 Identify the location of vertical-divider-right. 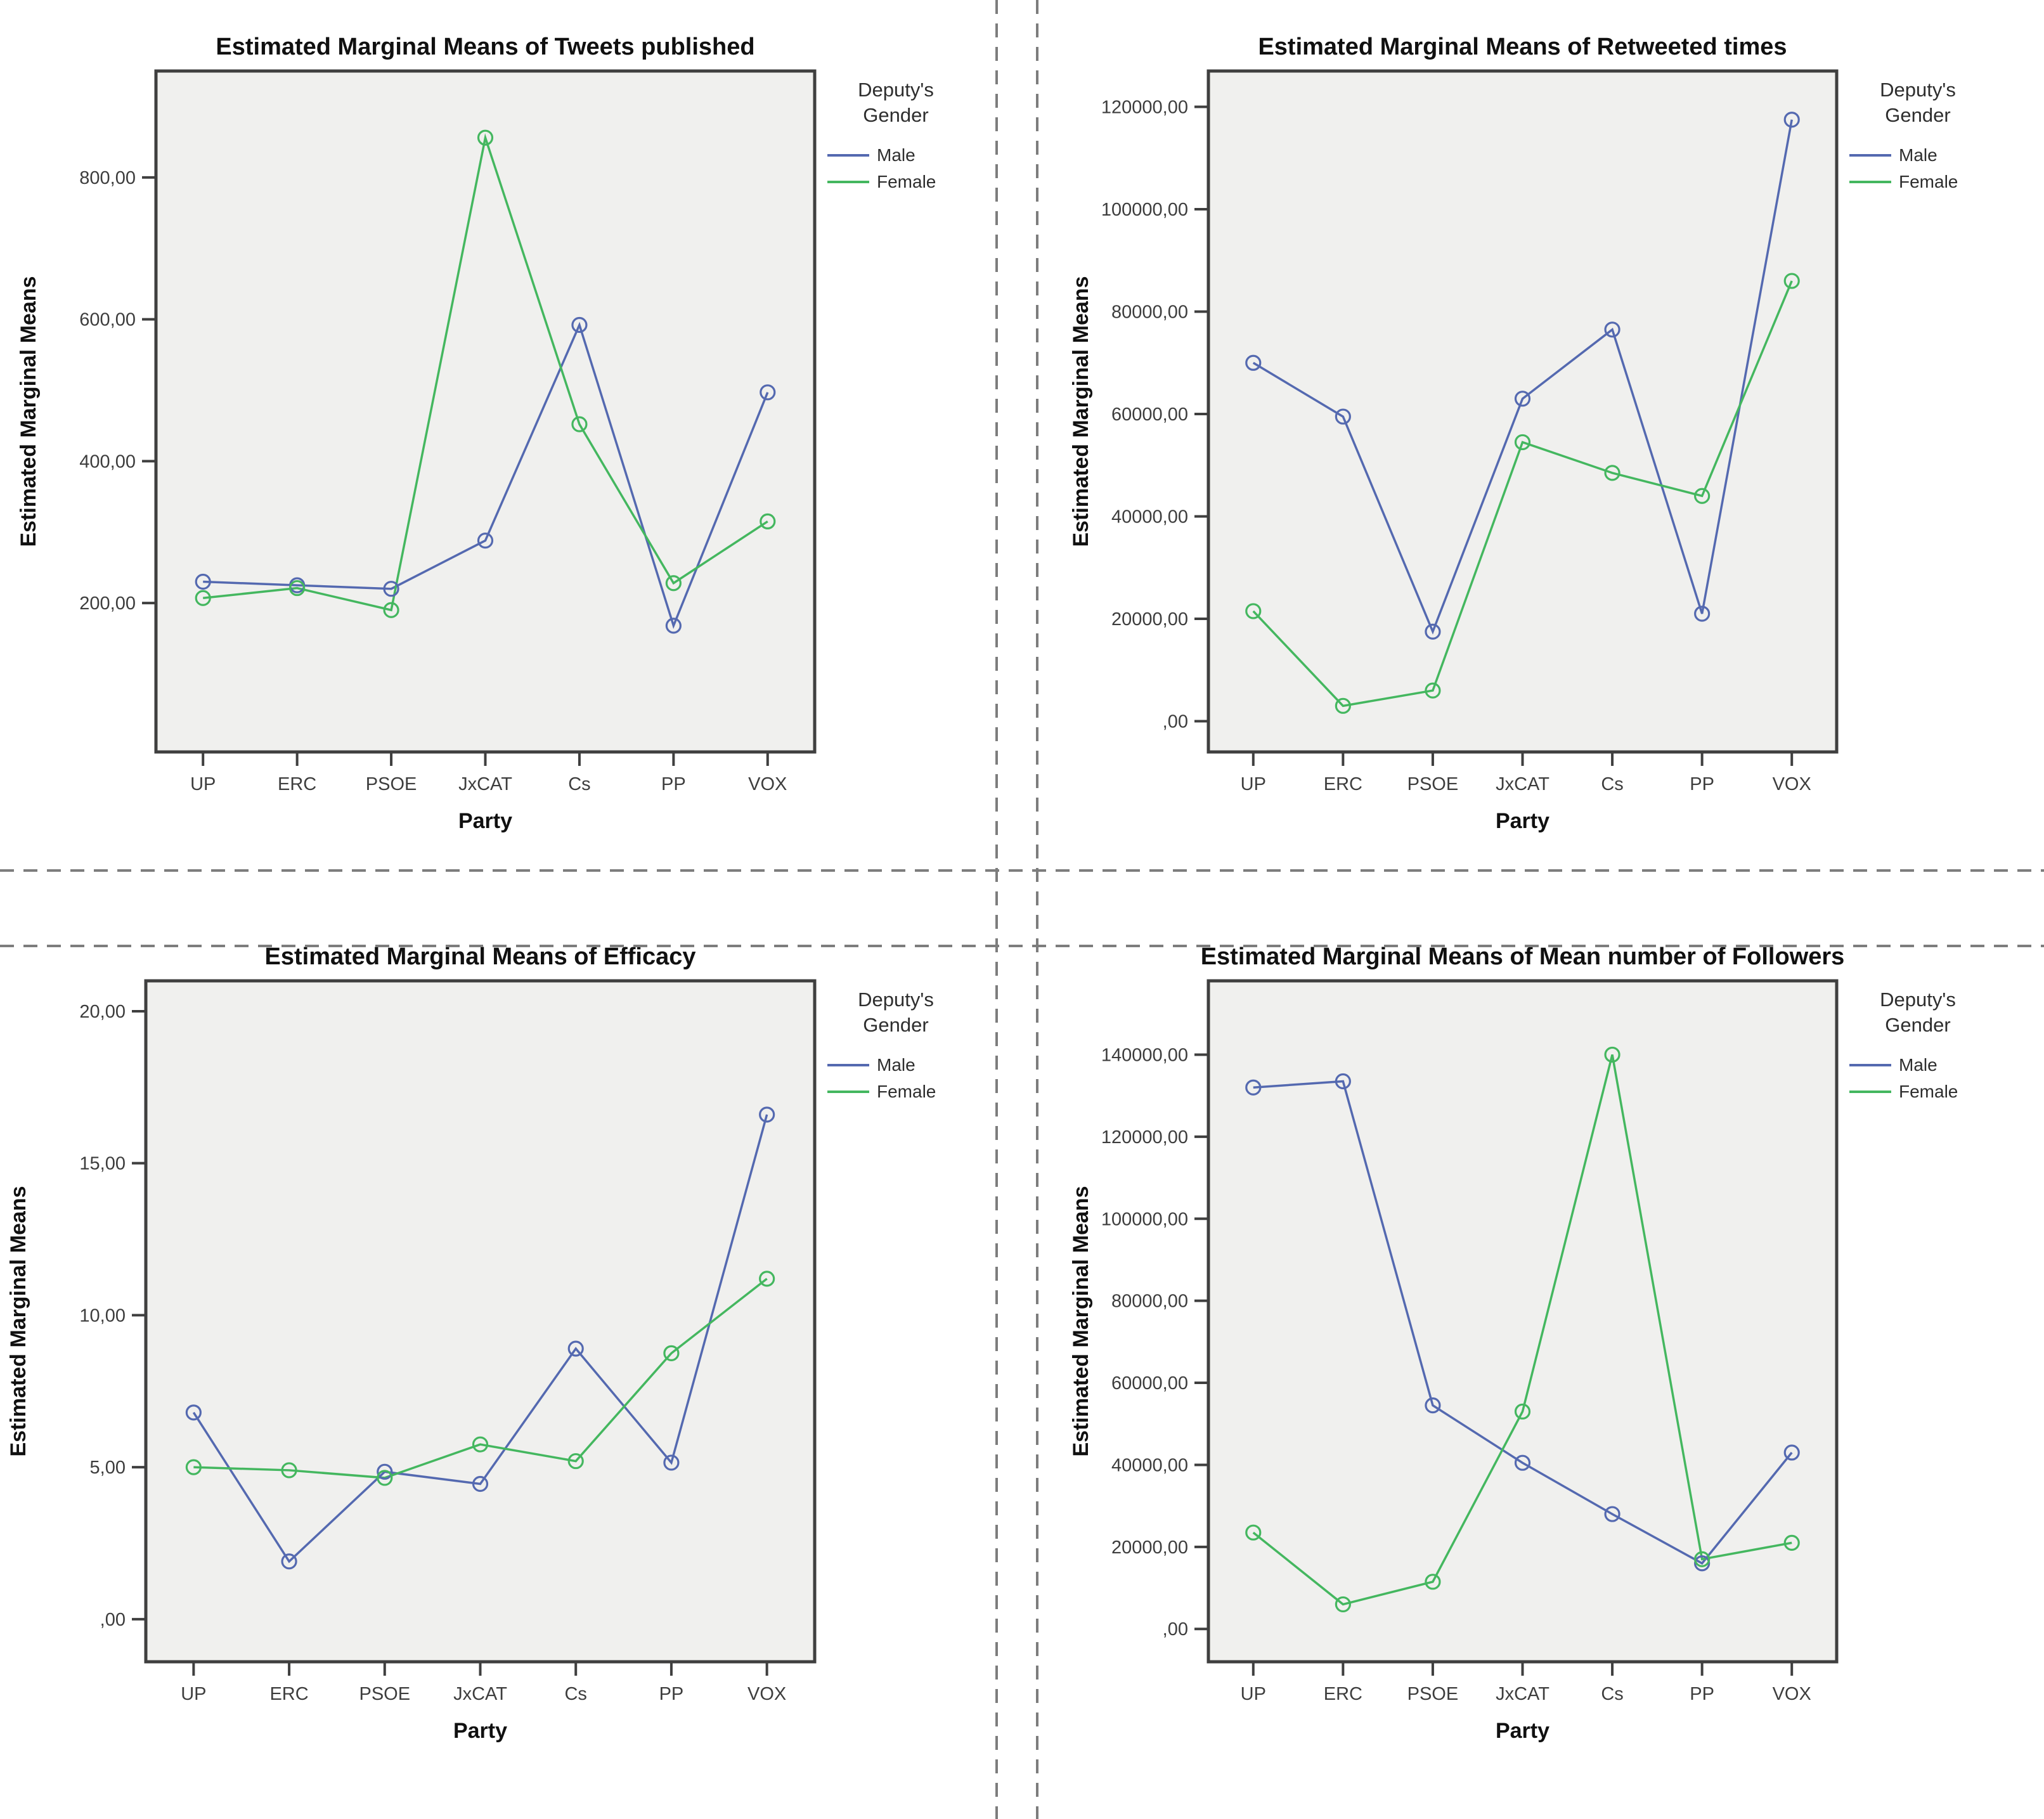
(1037, 910).